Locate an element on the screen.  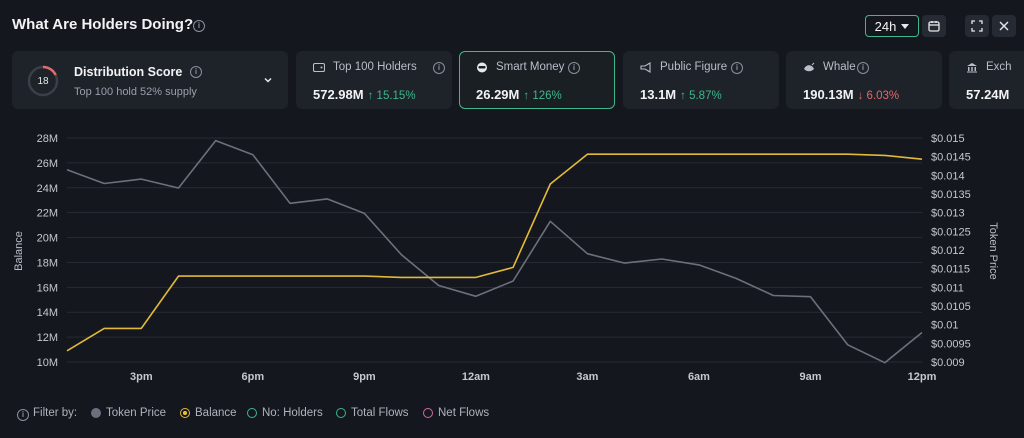
card-change: ↑ 15.15% is located at coordinates (391, 96).